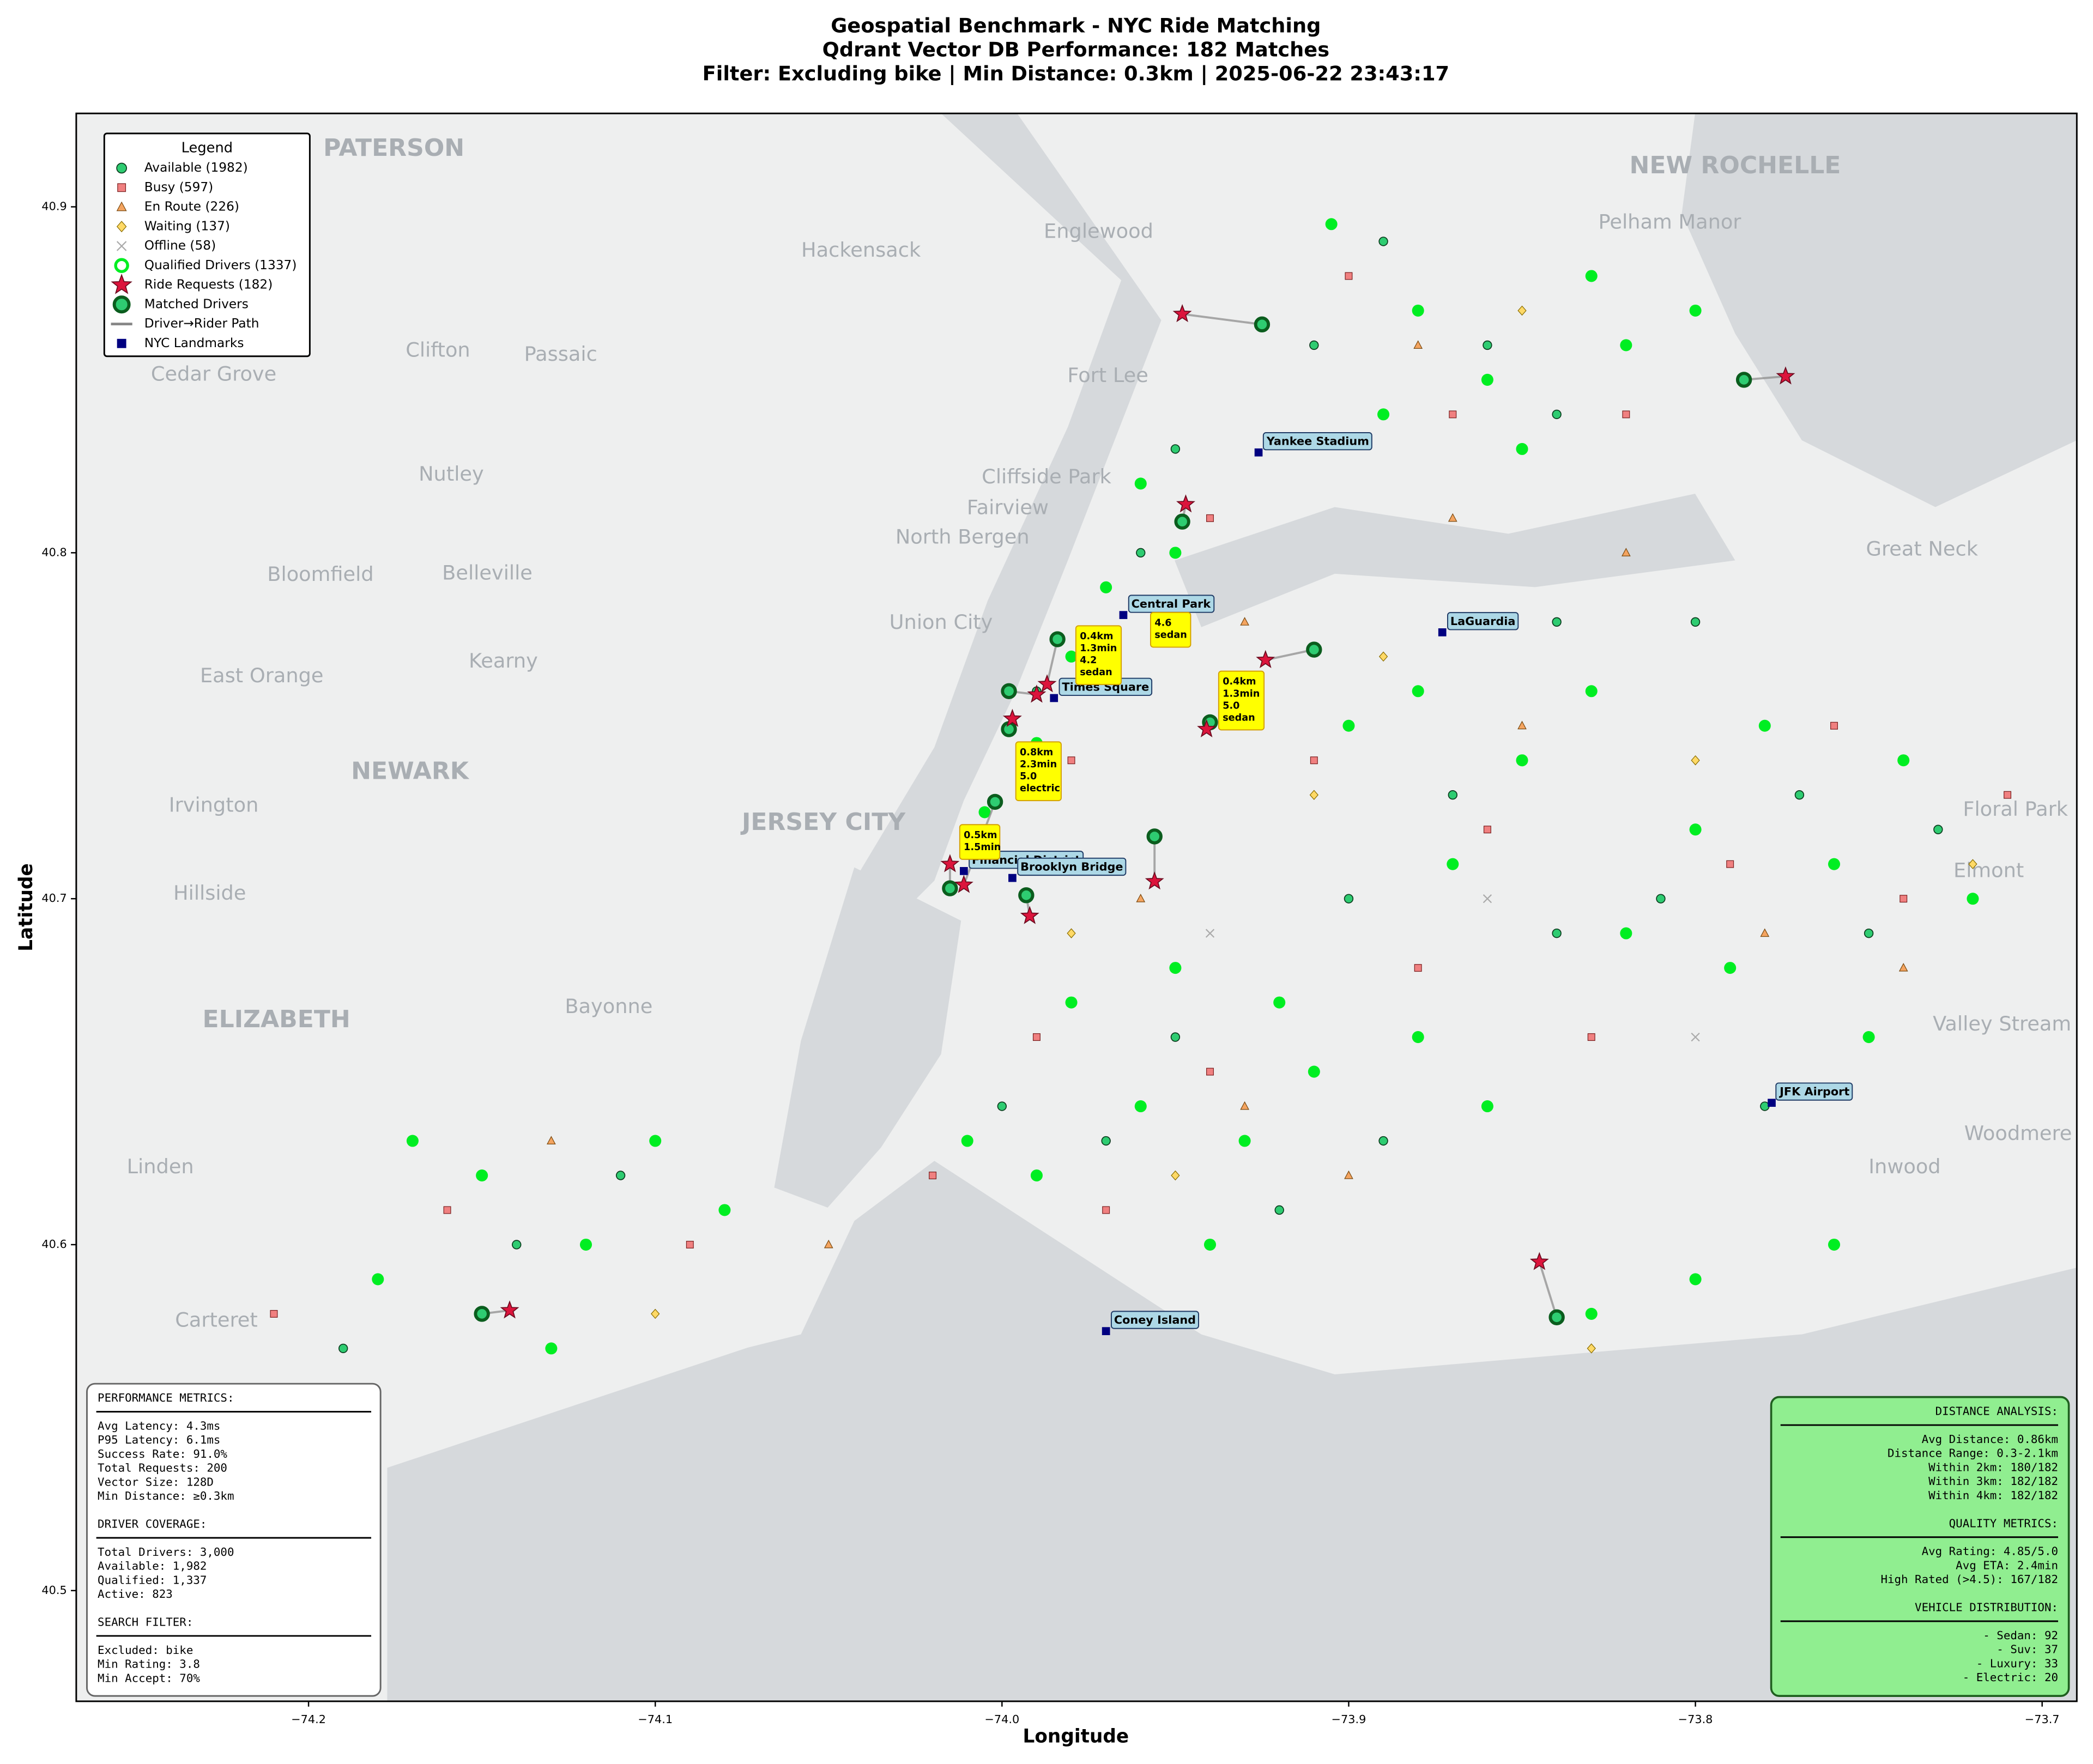 The height and width of the screenshot is (1764, 2093). I want to click on annotation-text: sedan, so click(1096, 672).